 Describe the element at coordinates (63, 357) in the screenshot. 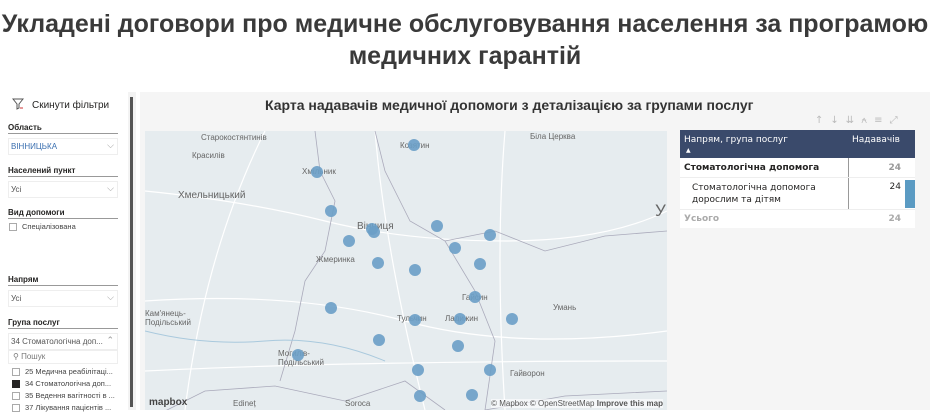

I see `service-group-search: ⚲ Пошук` at that location.